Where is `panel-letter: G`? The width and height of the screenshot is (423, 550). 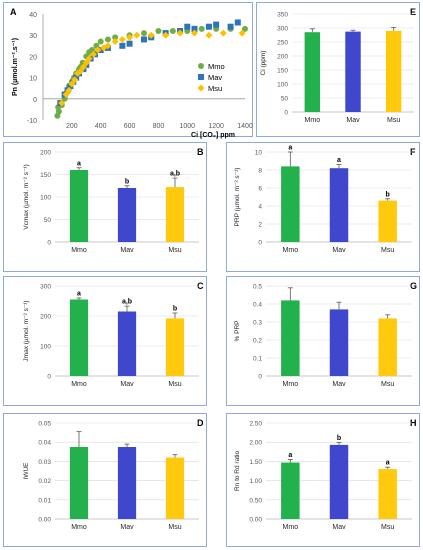 panel-letter: G is located at coordinates (413, 286).